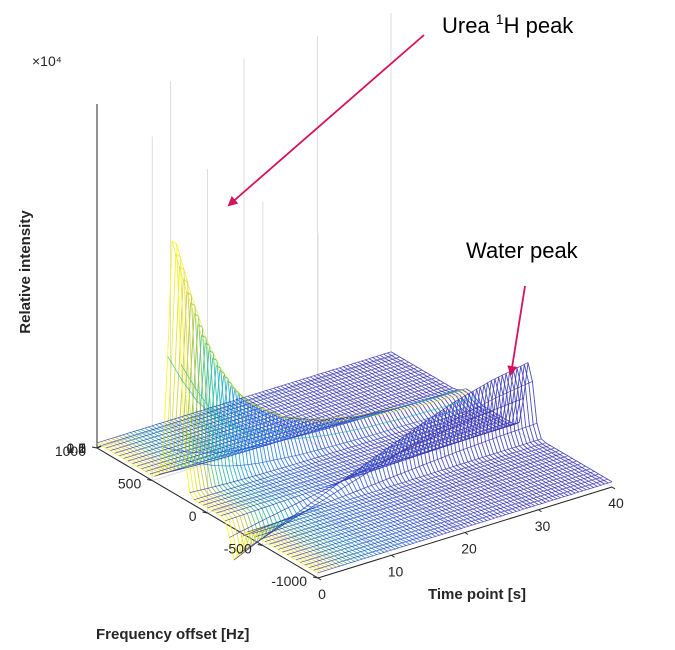  Describe the element at coordinates (516, 330) in the screenshot. I see `water-arrow` at that location.